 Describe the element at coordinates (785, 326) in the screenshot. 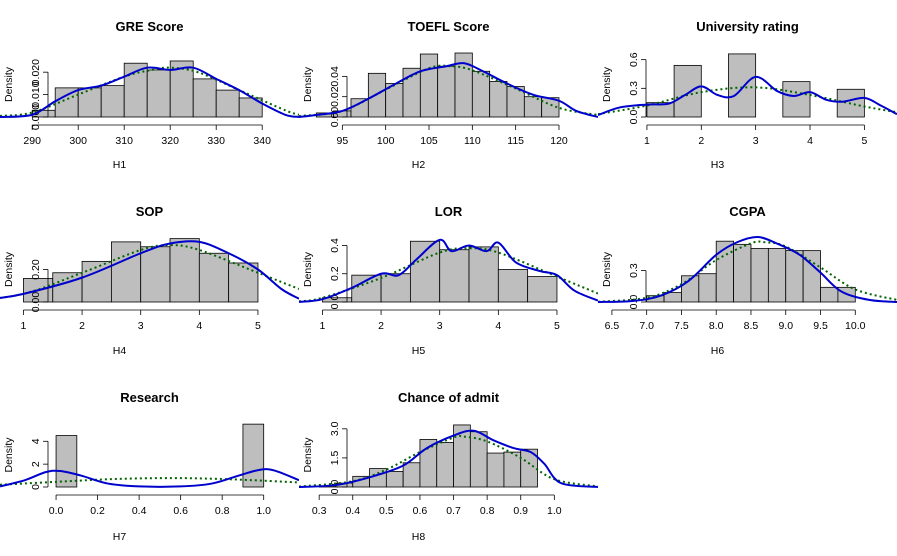

I see `x-tick-label: 9.0` at that location.